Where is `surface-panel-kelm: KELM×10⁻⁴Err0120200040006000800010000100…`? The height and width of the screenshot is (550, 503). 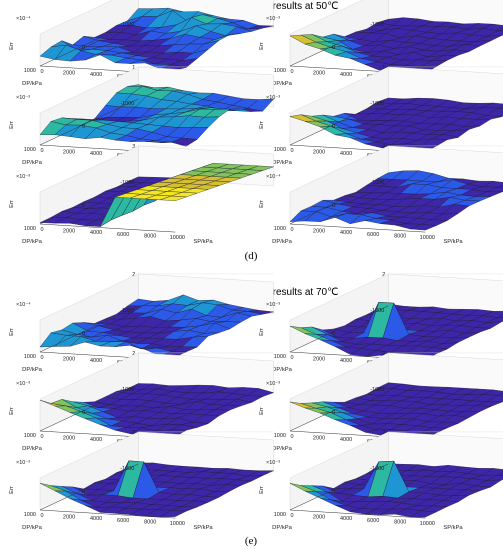 surface-panel-kelm: KELM×10⁻⁴Err0120200040006000800010000100… is located at coordinates (381, 194).